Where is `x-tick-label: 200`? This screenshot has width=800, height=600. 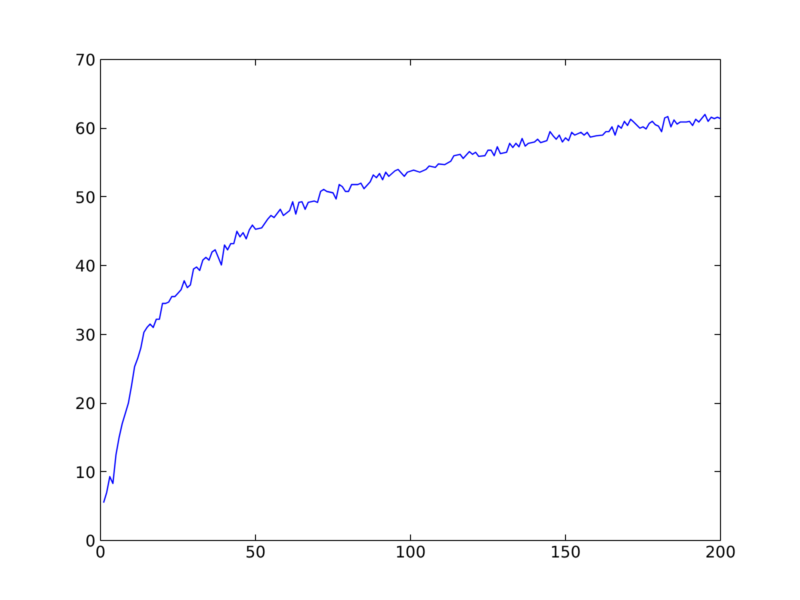 x-tick-label: 200 is located at coordinates (720, 552).